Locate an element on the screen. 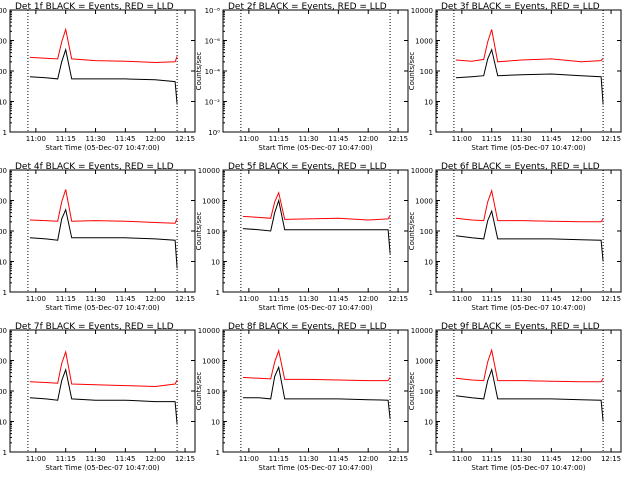  y-tick-label: 10⁰ is located at coordinates (214, 133).